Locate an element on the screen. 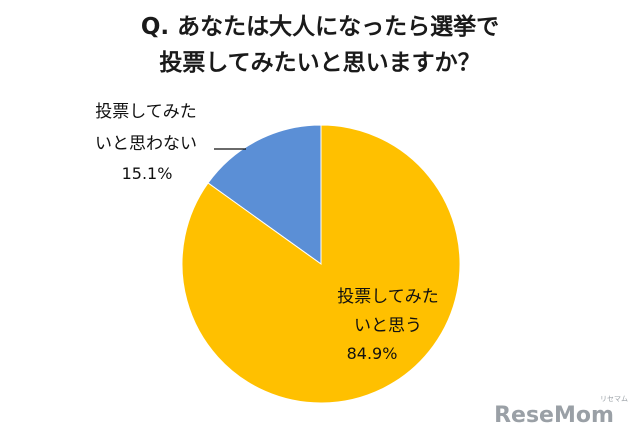  watermark-logo-text: ReseMom is located at coordinates (554, 415).